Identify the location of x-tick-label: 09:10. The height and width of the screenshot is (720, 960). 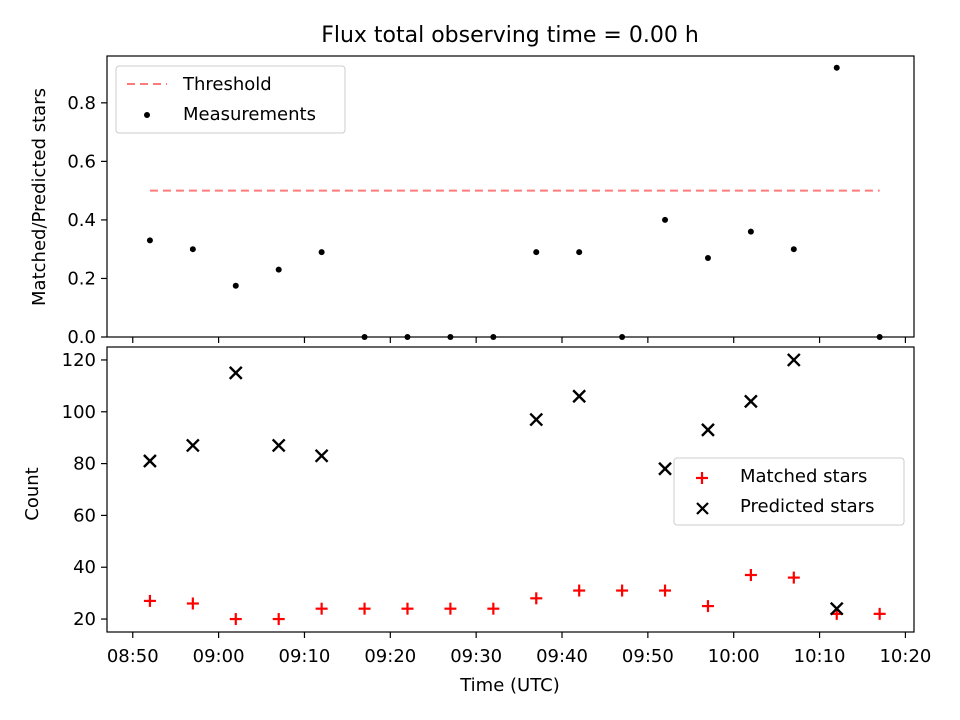
(305, 656).